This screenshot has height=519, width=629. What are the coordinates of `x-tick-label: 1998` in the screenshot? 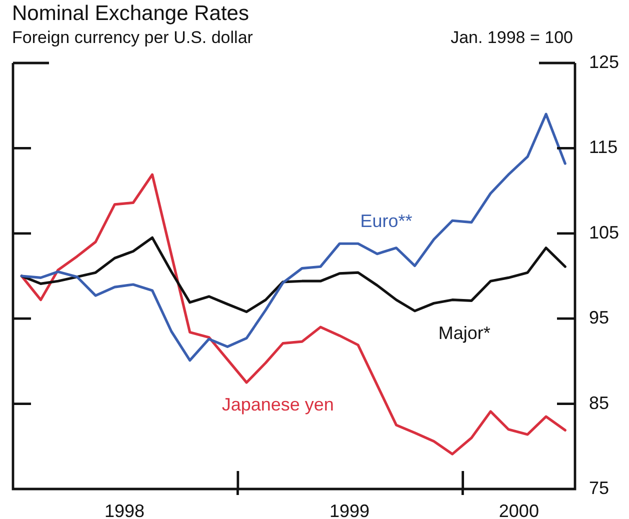 It's located at (124, 509).